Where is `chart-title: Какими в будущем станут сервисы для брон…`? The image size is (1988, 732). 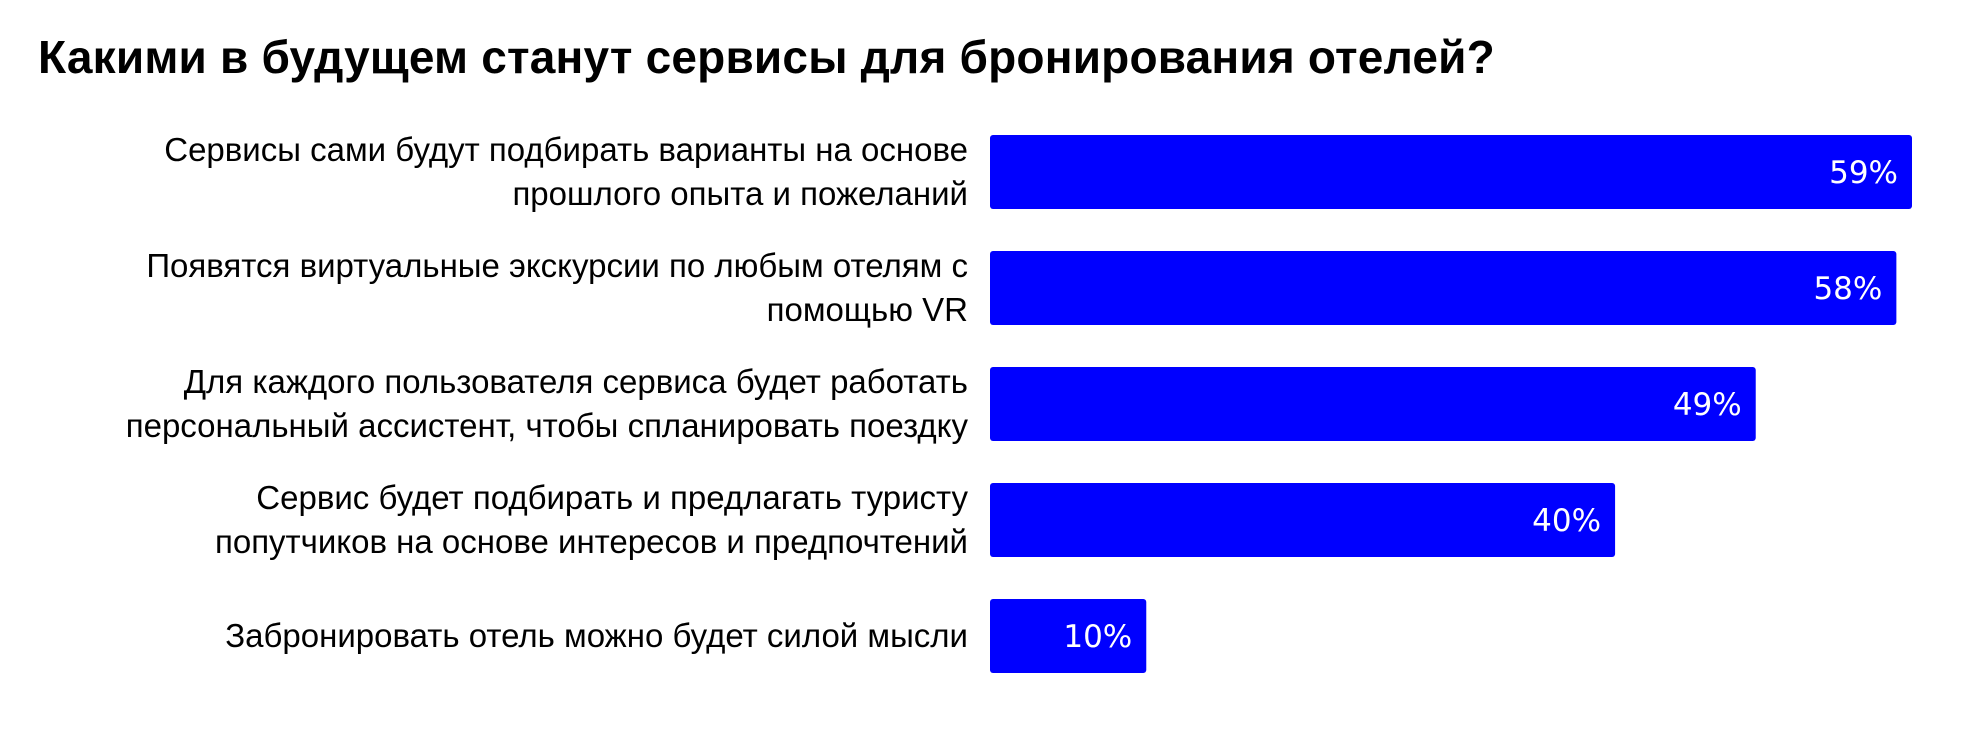
chart-title: Какими в будущем станут сервисы для брон… is located at coordinates (766, 57).